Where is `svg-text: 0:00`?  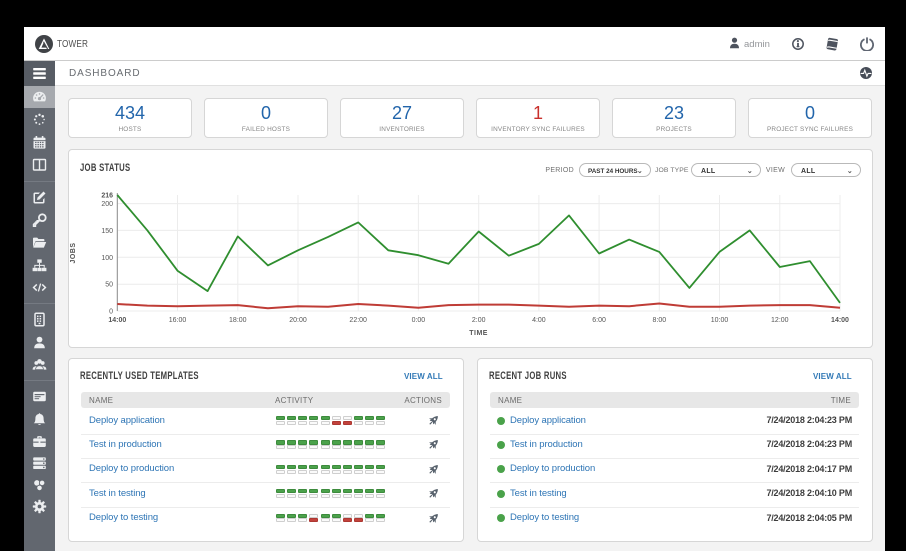 svg-text: 0:00 is located at coordinates (419, 320).